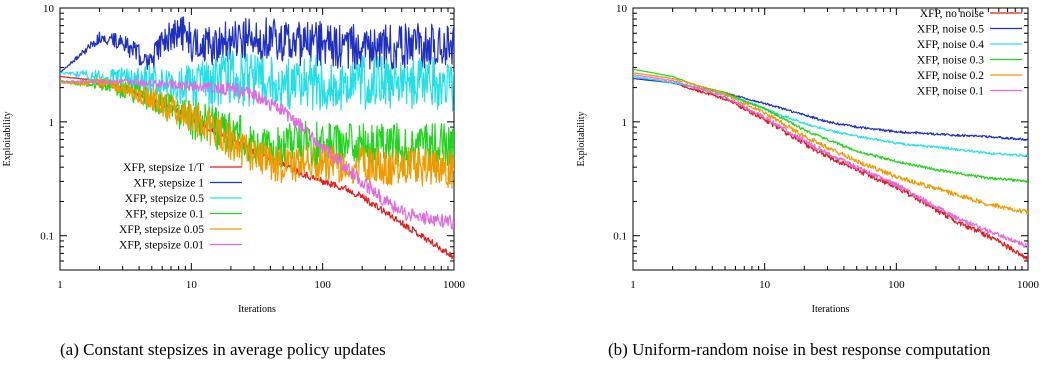 The height and width of the screenshot is (383, 1048). What do you see at coordinates (164, 215) in the screenshot?
I see `legend-label: XFP, stepsize 0.1` at bounding box center [164, 215].